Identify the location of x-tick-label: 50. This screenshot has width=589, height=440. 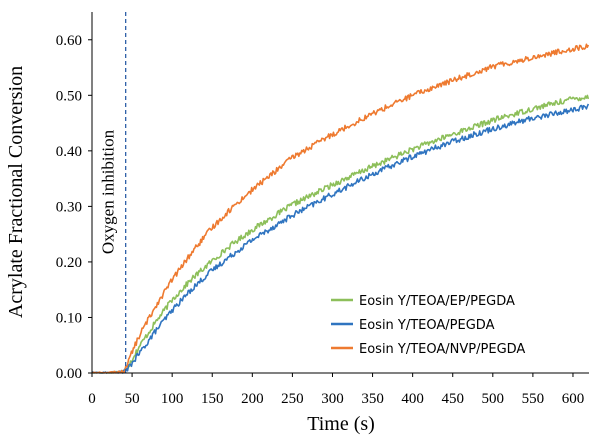
(132, 399).